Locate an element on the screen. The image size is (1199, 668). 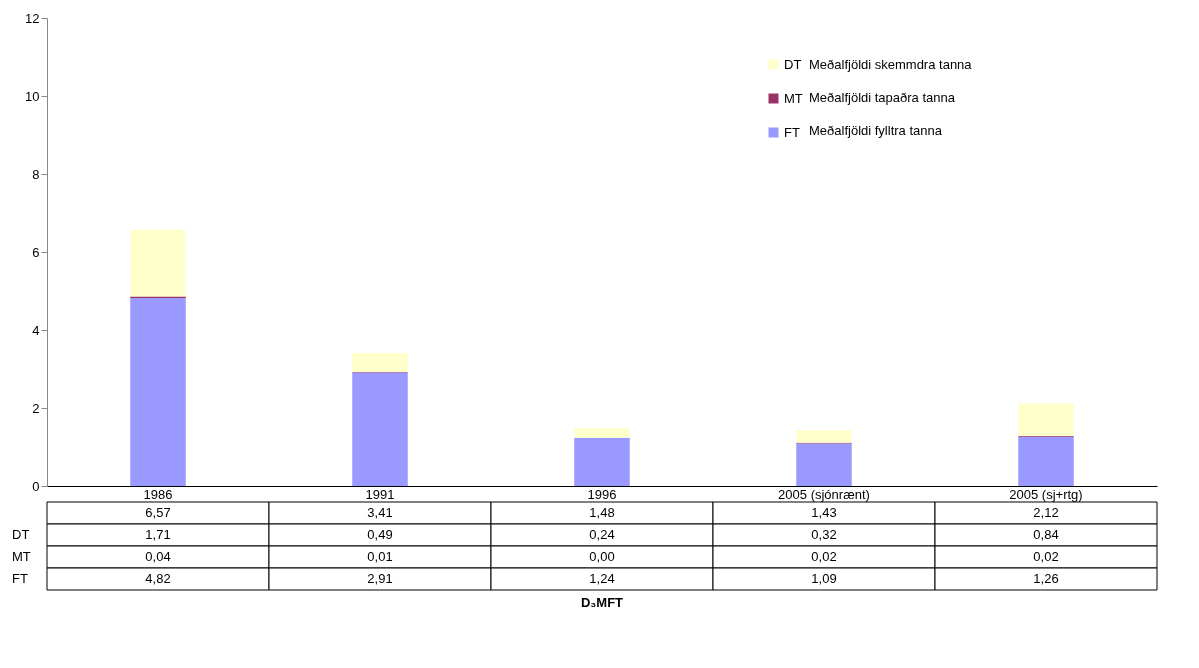
annotation: Meðalfjöldi tapaðra tanna is located at coordinates (882, 97).